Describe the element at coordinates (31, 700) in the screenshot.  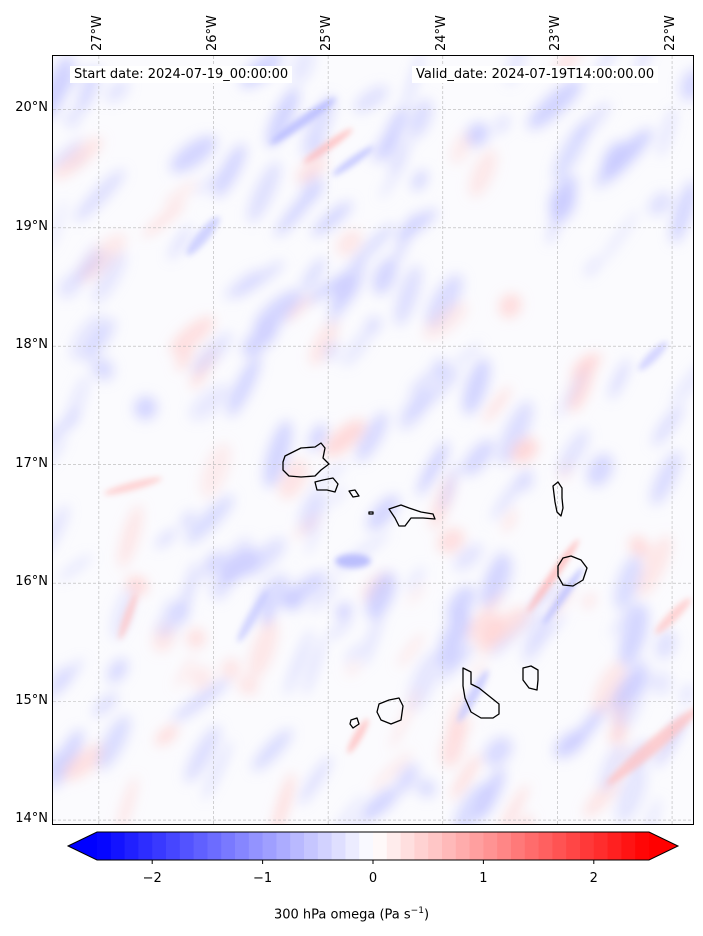
I see `lat-label: 15°N` at that location.